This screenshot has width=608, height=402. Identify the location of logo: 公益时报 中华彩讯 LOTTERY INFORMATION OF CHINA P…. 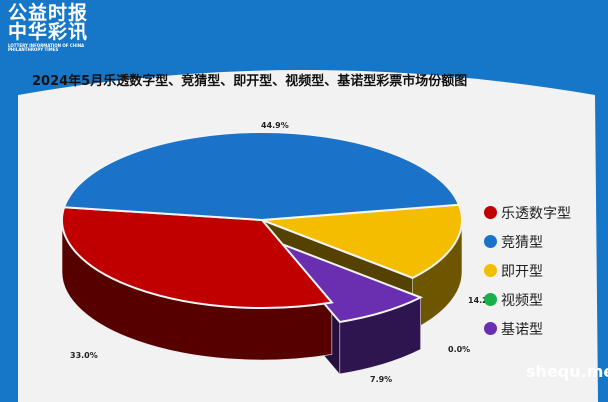
(48, 28).